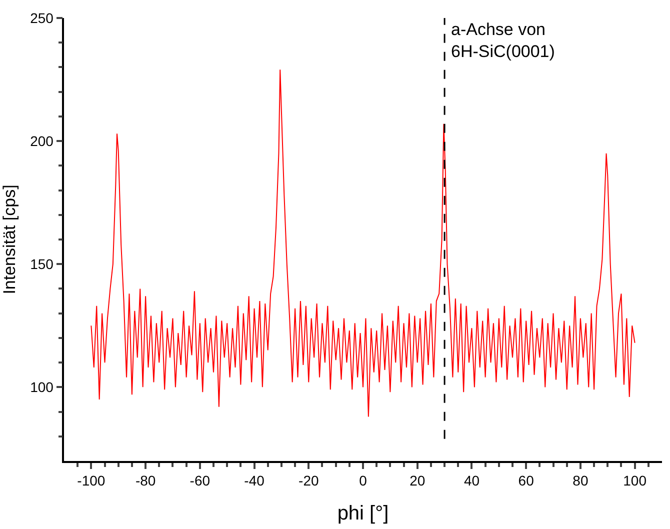 The image size is (670, 529). Describe the element at coordinates (10, 239) in the screenshot. I see `y-axis-title: Intensität [cps]` at that location.